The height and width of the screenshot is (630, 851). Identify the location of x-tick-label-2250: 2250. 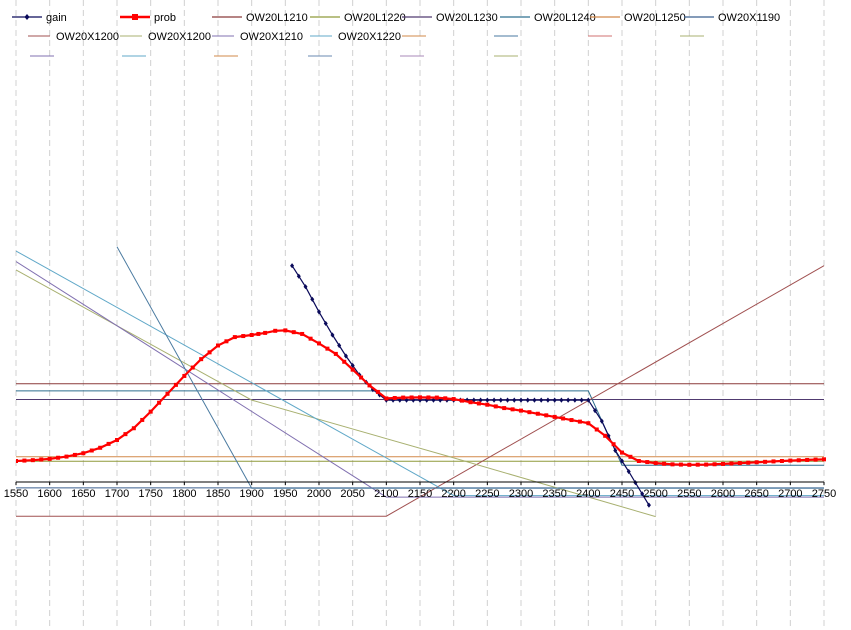
(487, 494).